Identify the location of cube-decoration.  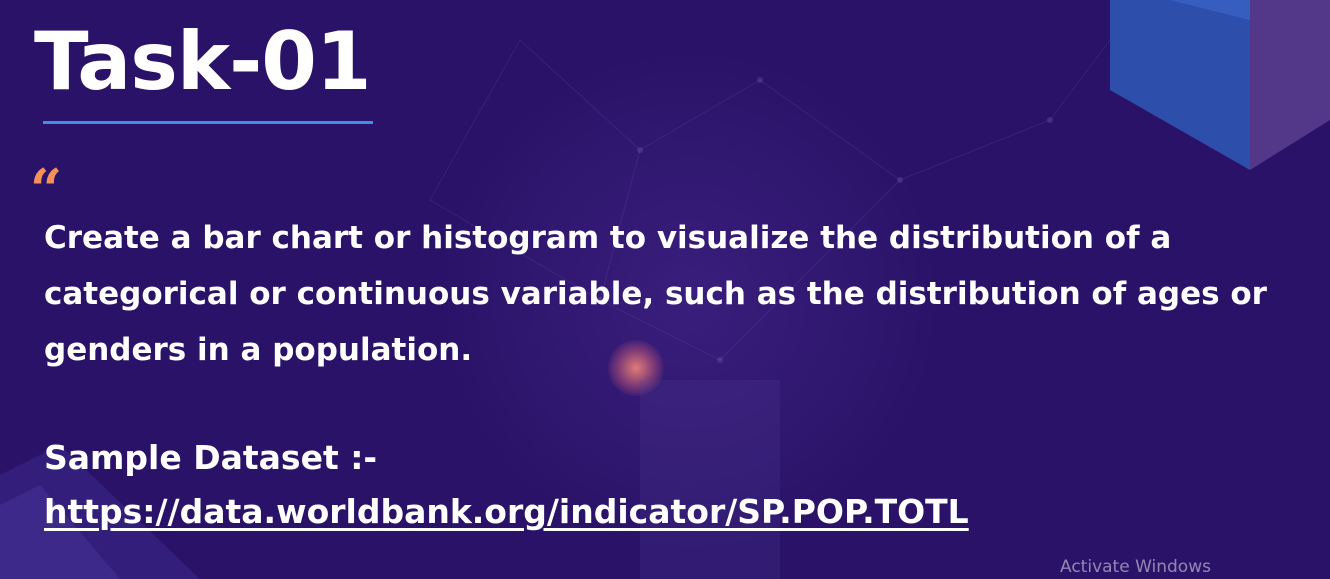
(1220, 85).